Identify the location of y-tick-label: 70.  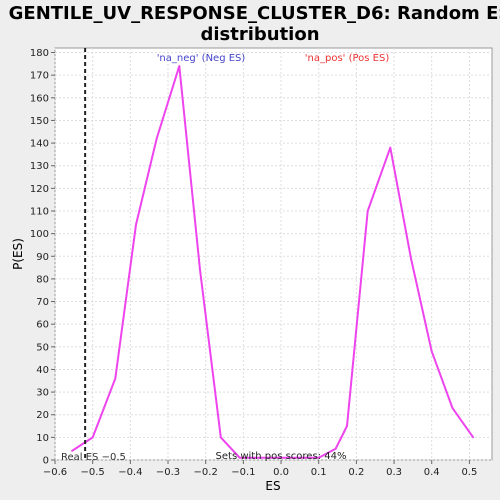
(42, 302).